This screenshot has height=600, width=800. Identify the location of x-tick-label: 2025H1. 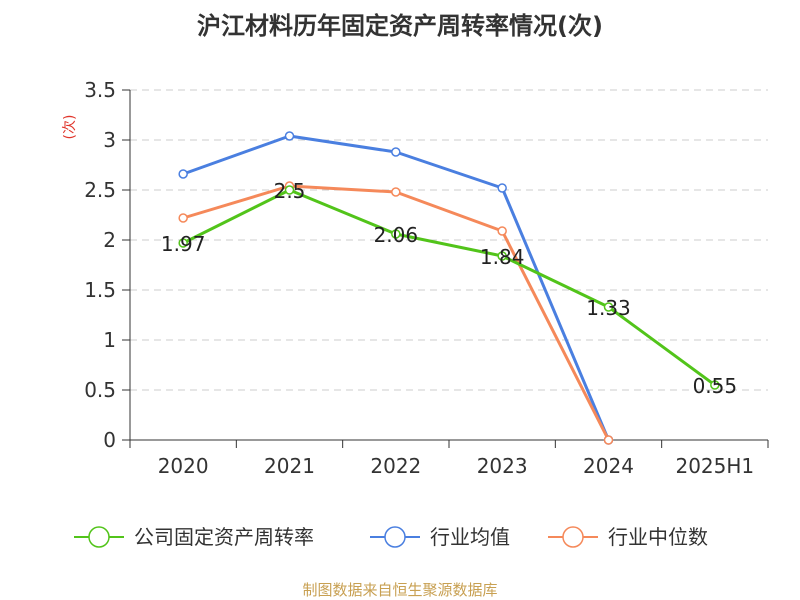
(714, 466).